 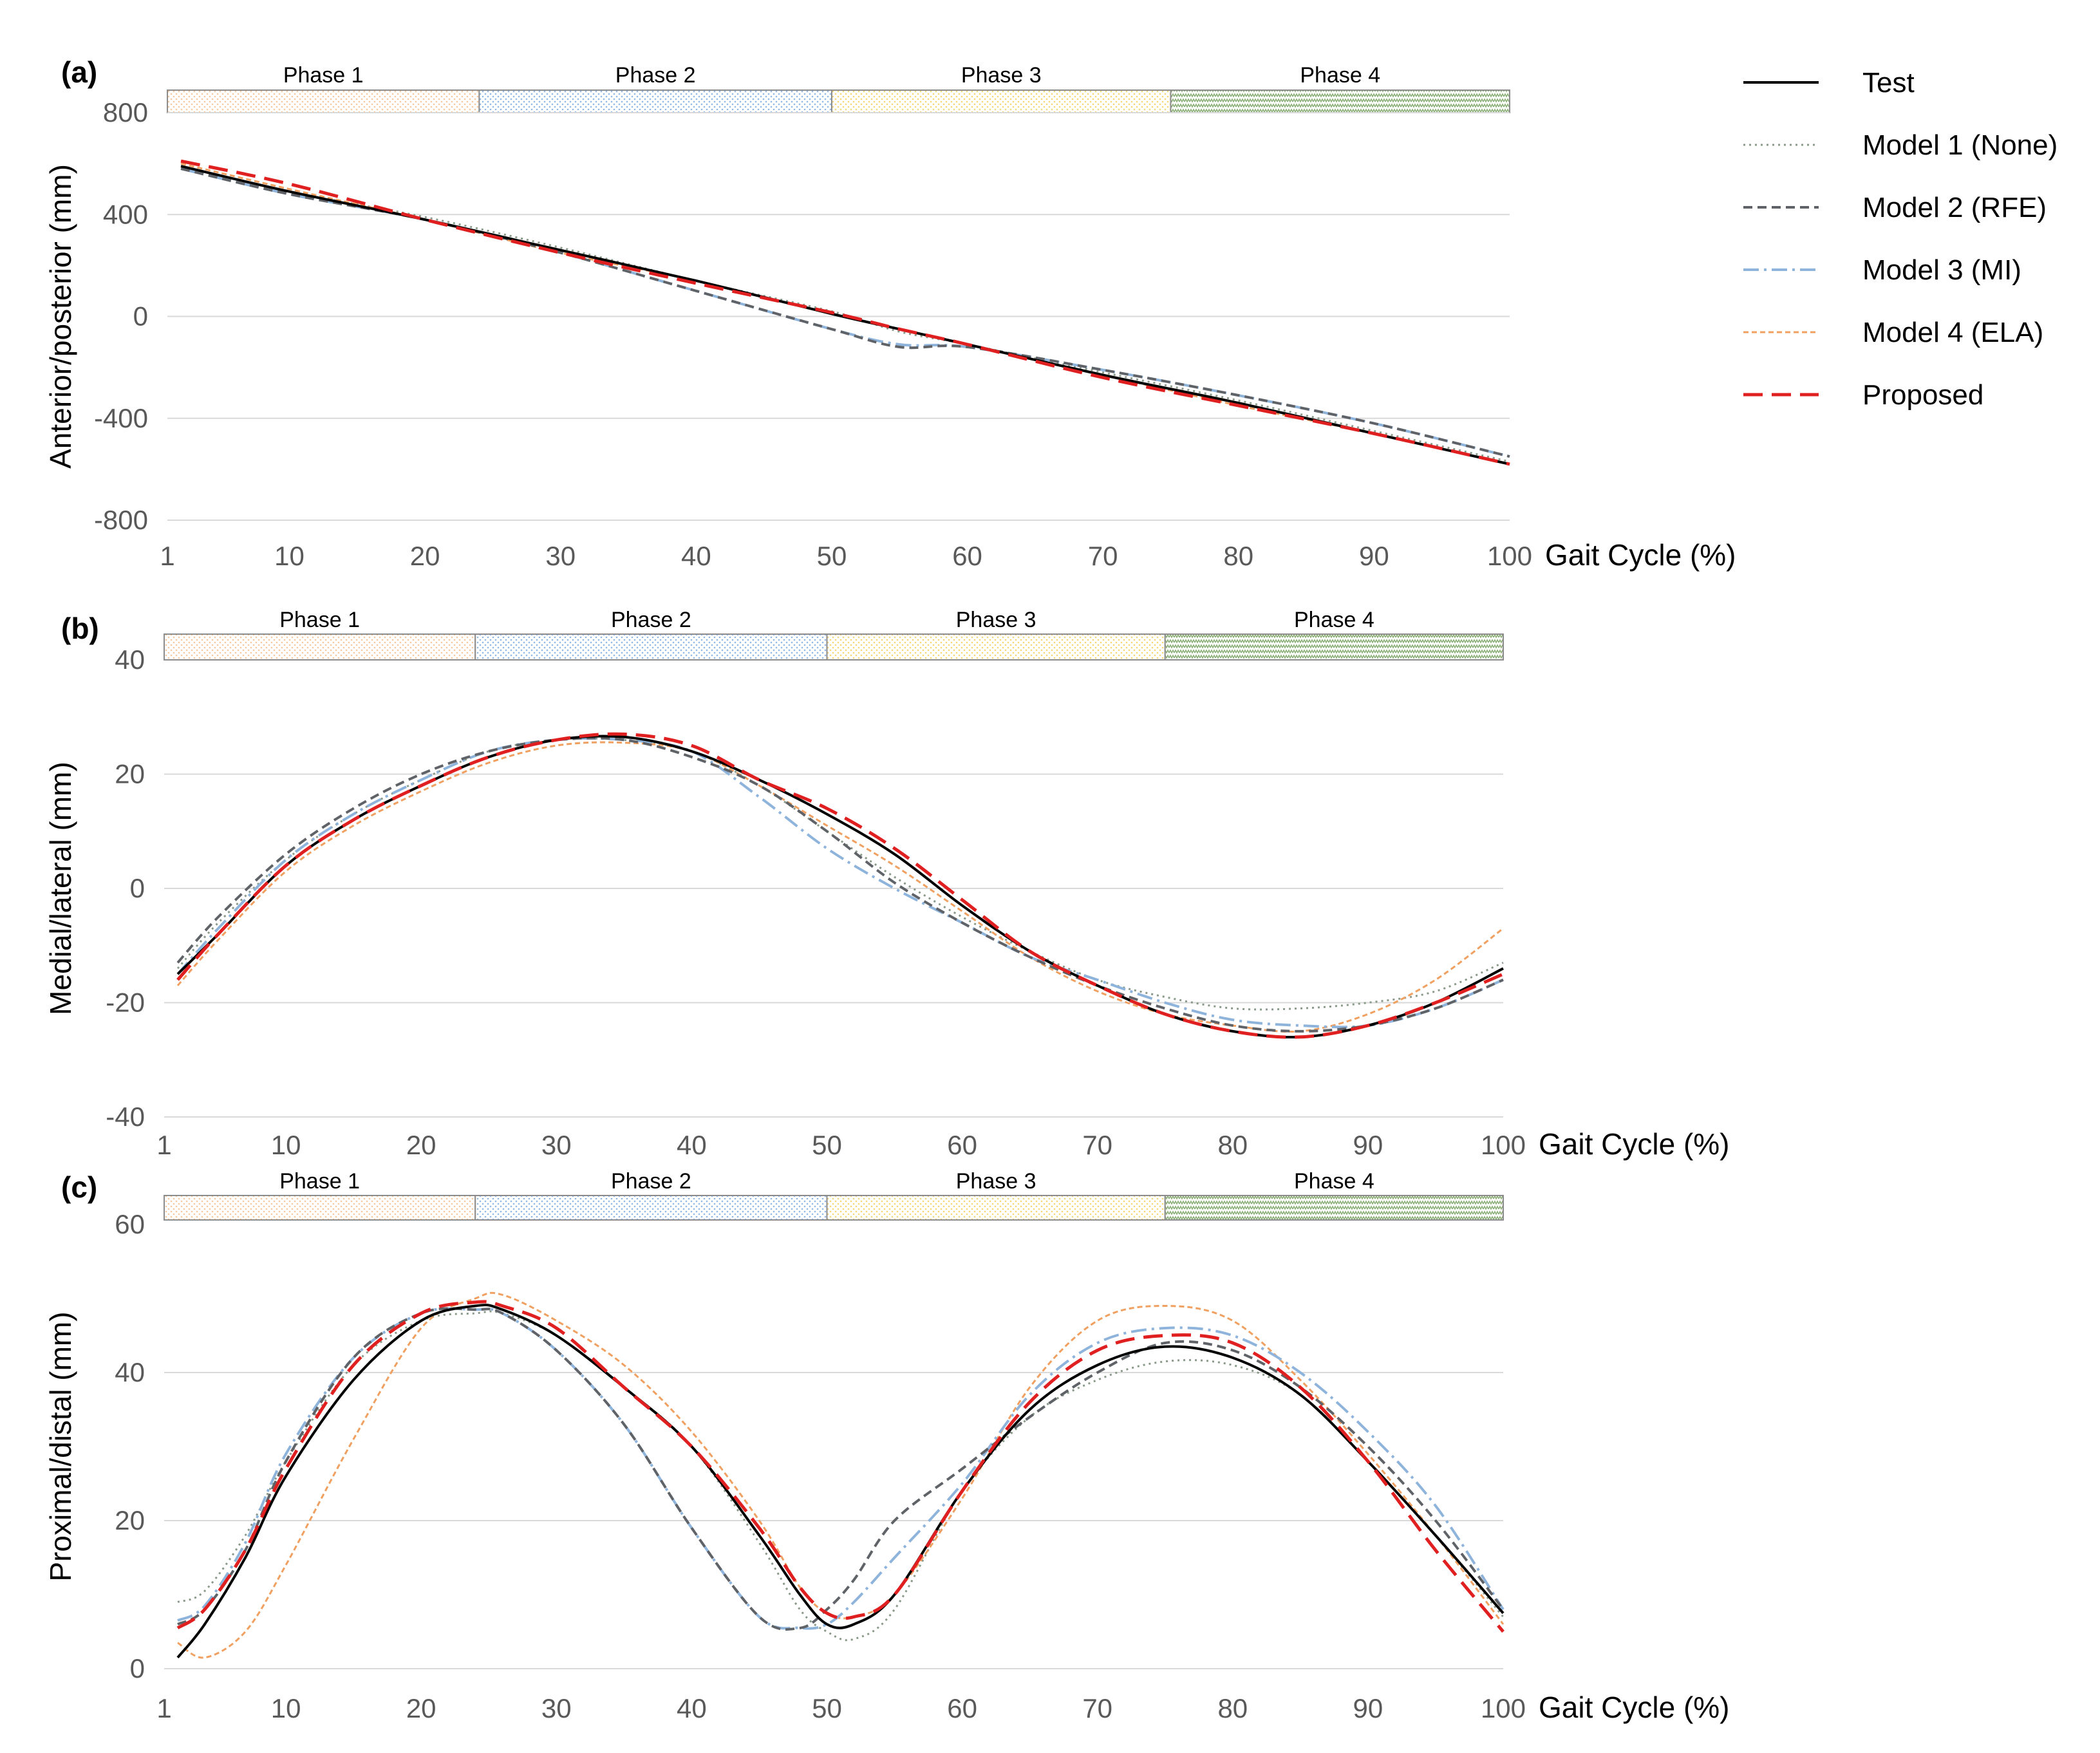 What do you see at coordinates (121, 418) in the screenshot?
I see `y-tick-label: -400` at bounding box center [121, 418].